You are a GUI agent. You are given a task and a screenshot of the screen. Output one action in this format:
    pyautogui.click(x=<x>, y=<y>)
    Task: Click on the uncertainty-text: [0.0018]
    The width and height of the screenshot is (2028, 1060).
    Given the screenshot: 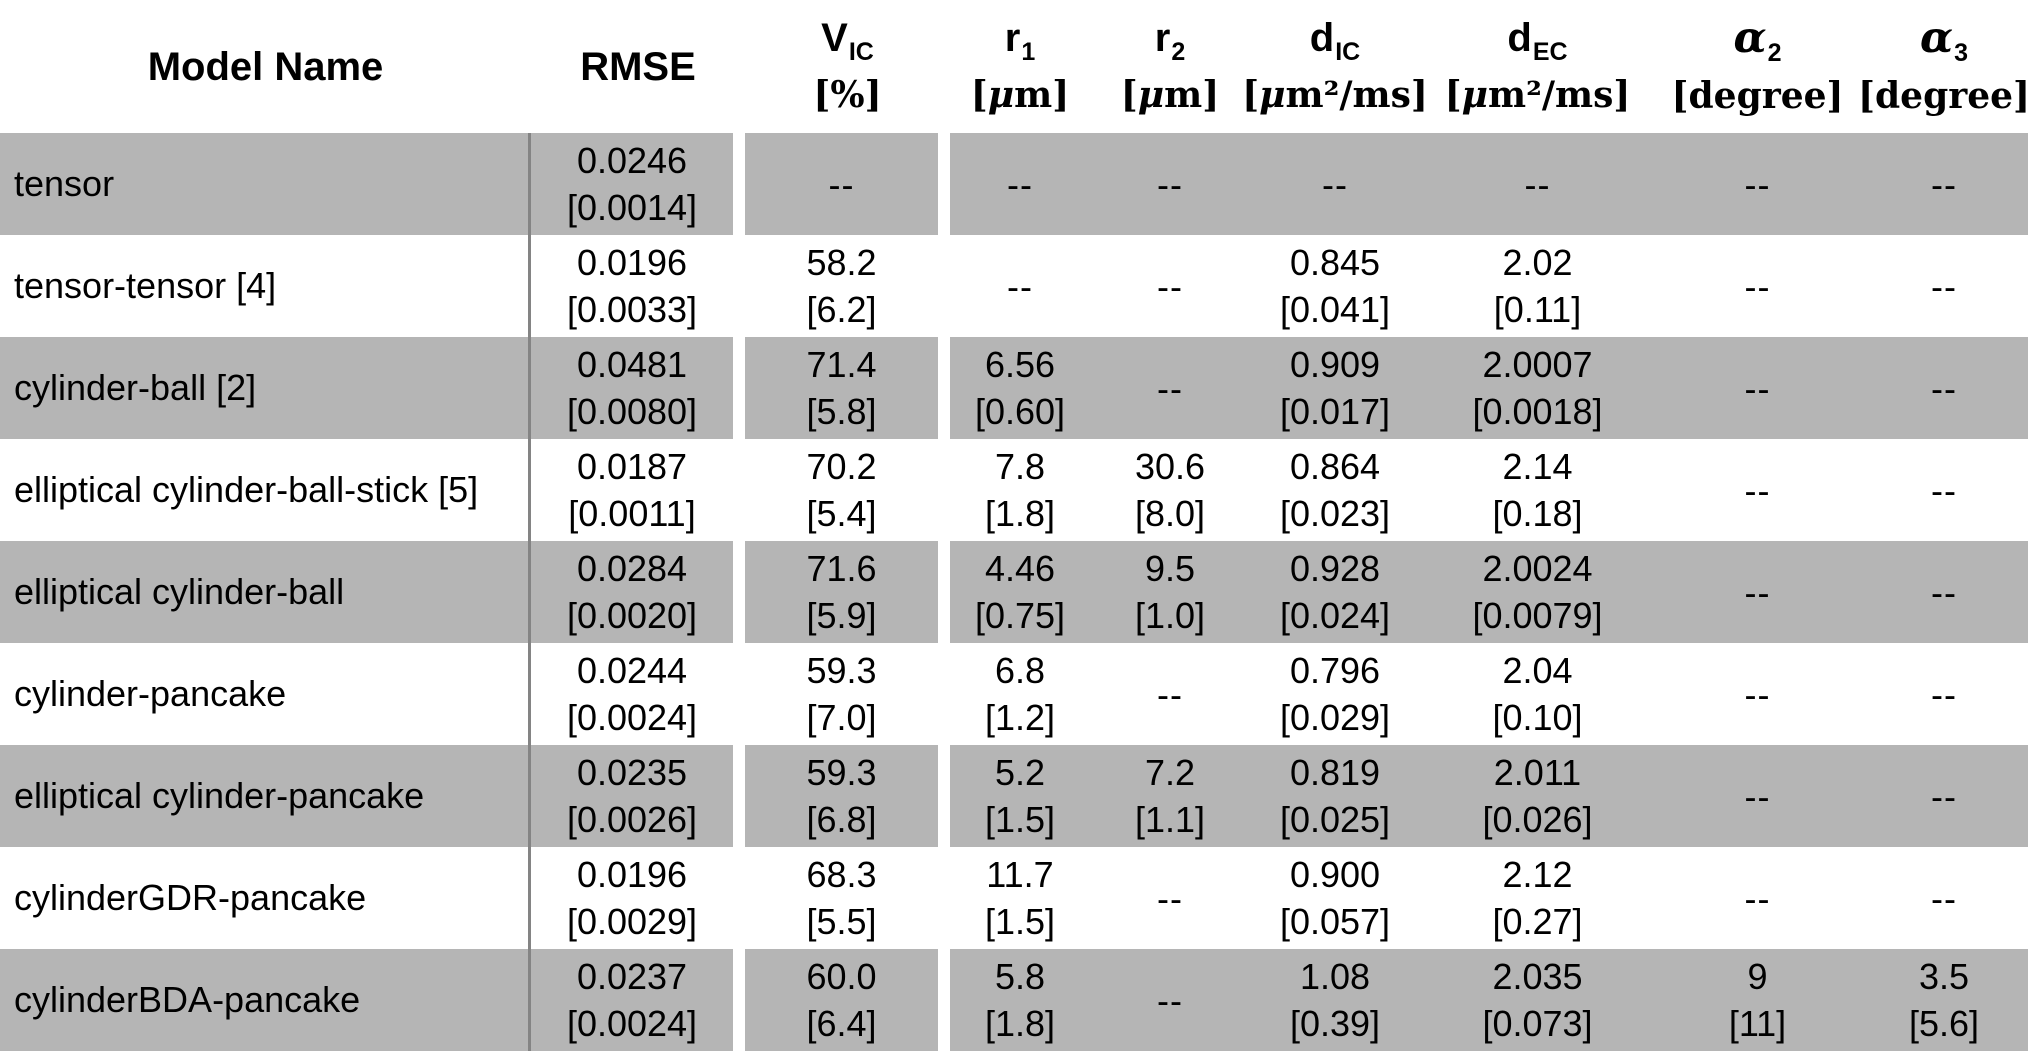 What is the action you would take?
    pyautogui.click(x=1537, y=411)
    